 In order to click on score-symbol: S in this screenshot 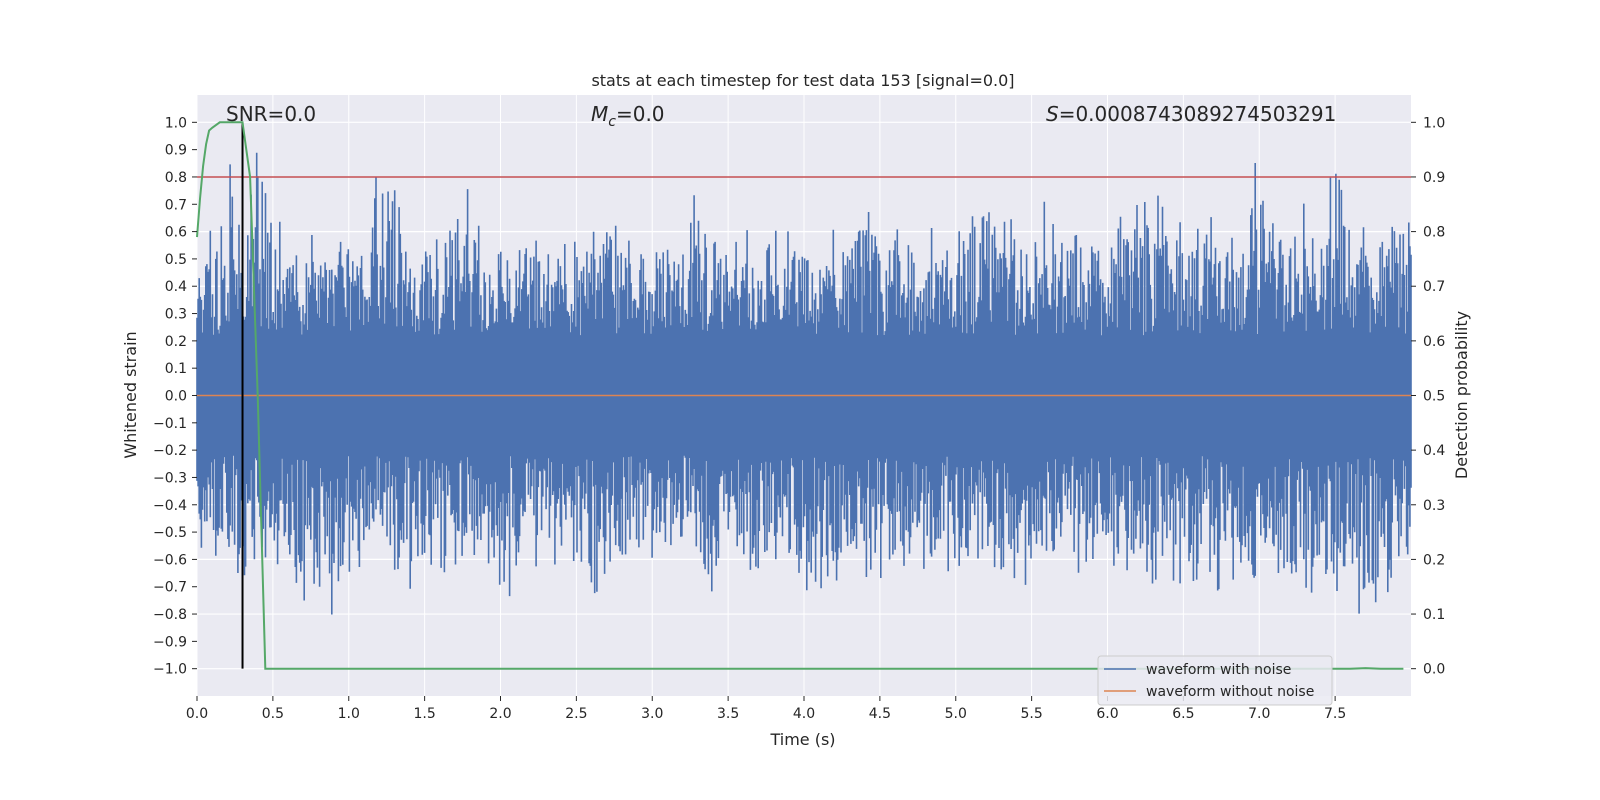, I will do `click(1052, 114)`.